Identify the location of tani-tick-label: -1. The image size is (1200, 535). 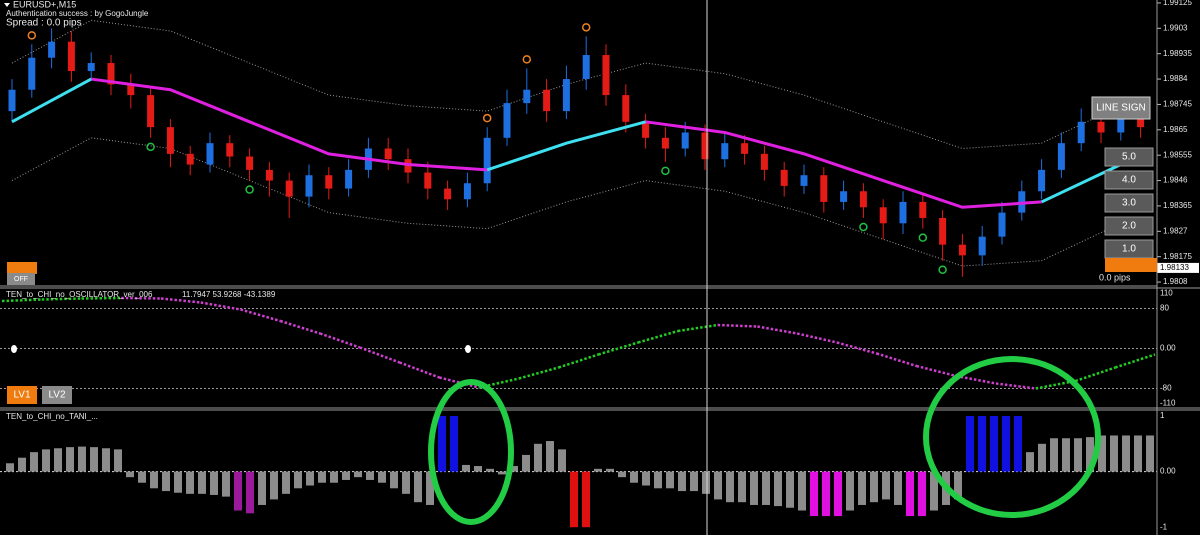
(1164, 526).